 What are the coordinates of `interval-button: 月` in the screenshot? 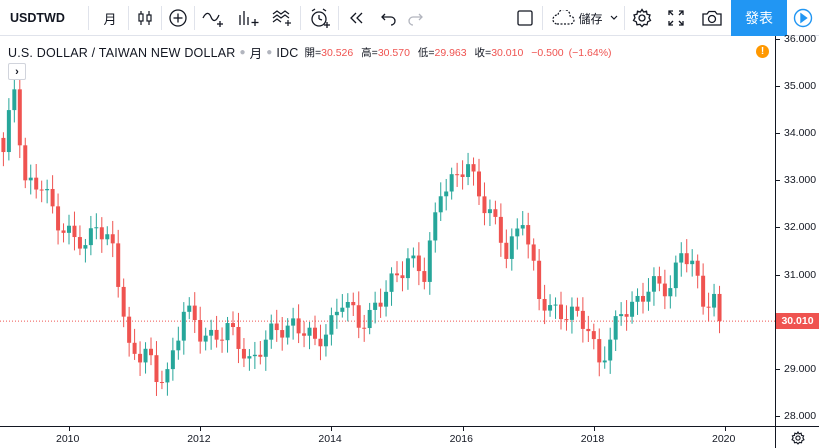 It's located at (110, 18).